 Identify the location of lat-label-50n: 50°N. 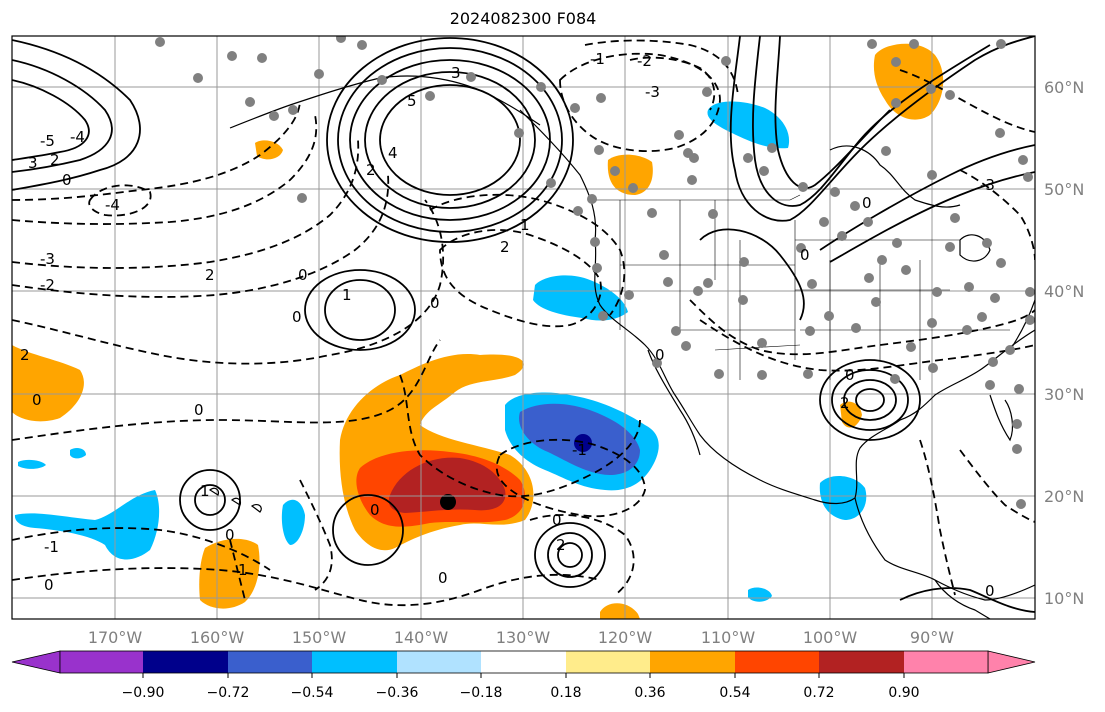
(1064, 189).